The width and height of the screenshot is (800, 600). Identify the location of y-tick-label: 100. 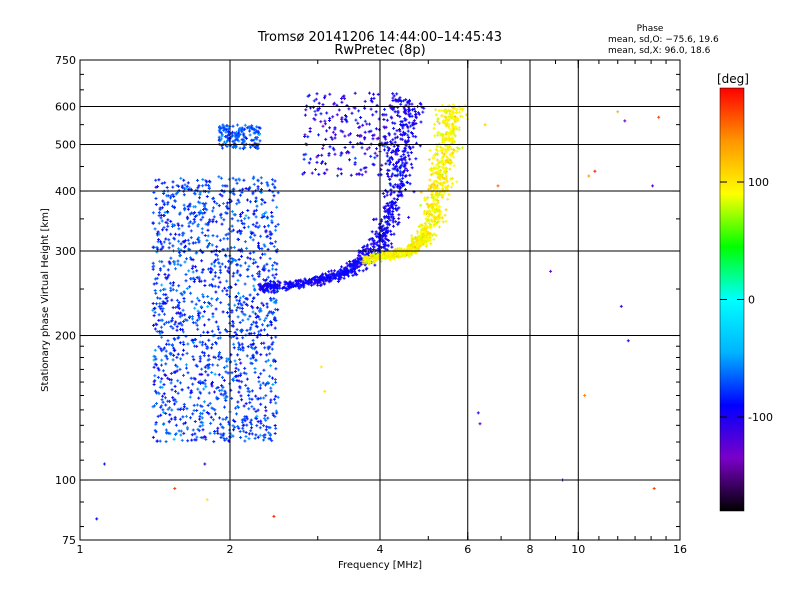
(65, 480).